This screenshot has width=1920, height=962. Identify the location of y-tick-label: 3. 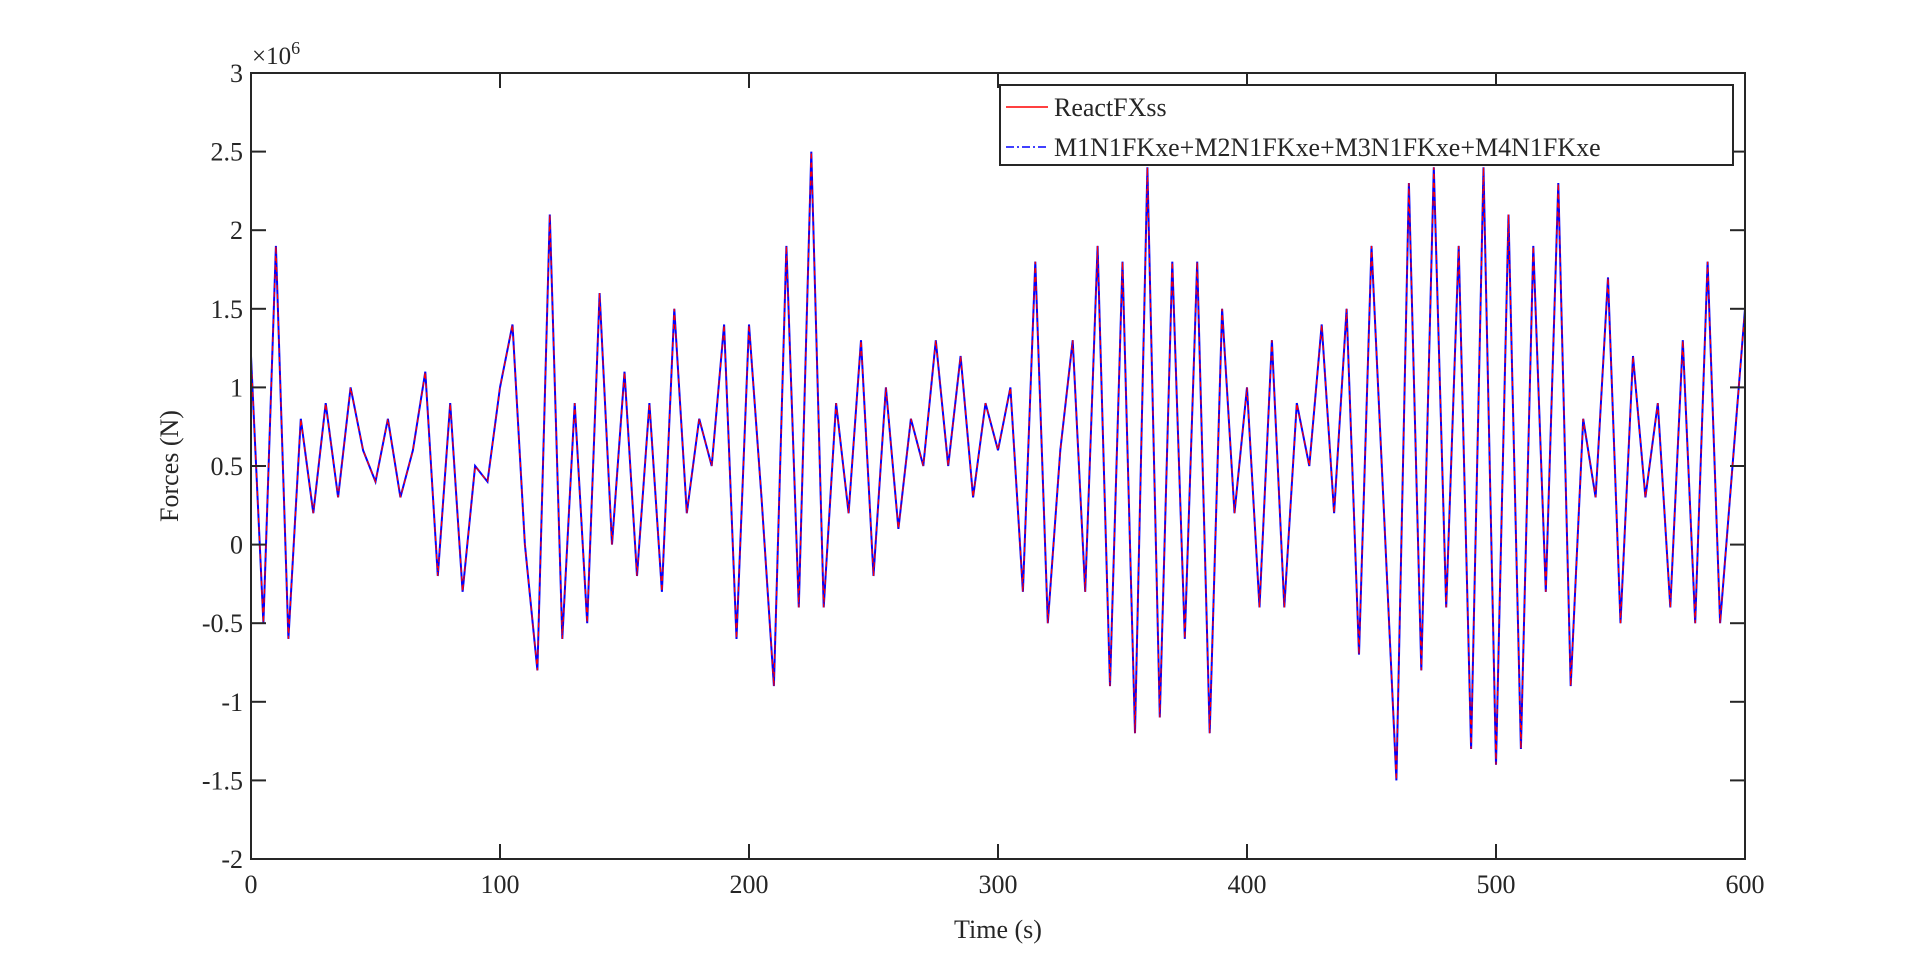
(236, 73).